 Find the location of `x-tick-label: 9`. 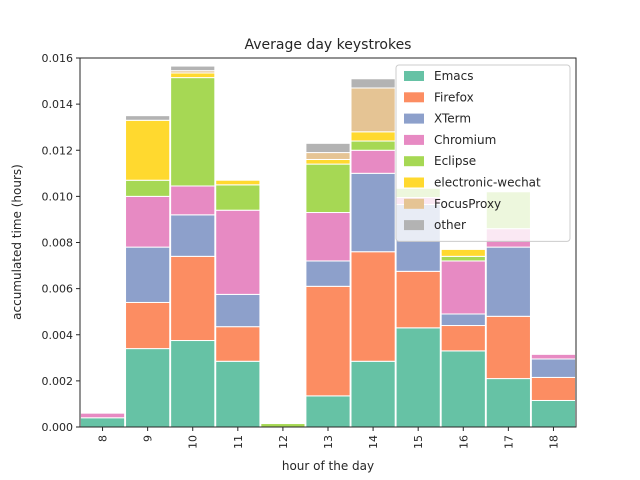

x-tick-label: 9 is located at coordinates (148, 438).